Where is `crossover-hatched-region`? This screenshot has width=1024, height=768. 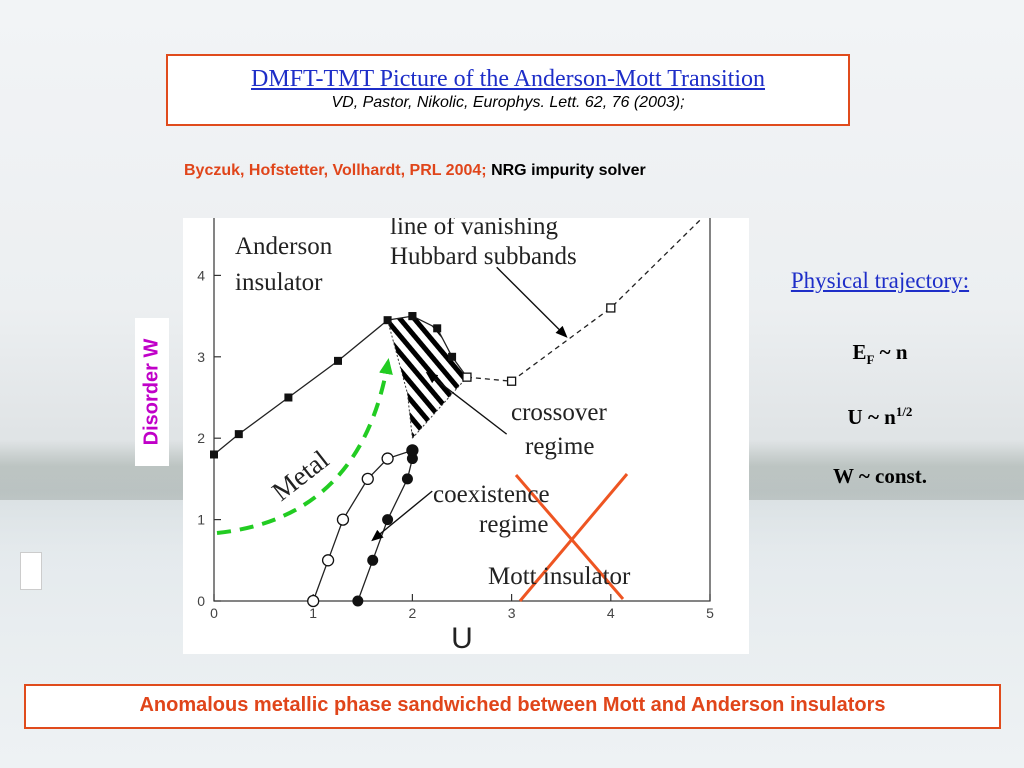
crossover-hatched-region is located at coordinates (427, 377).